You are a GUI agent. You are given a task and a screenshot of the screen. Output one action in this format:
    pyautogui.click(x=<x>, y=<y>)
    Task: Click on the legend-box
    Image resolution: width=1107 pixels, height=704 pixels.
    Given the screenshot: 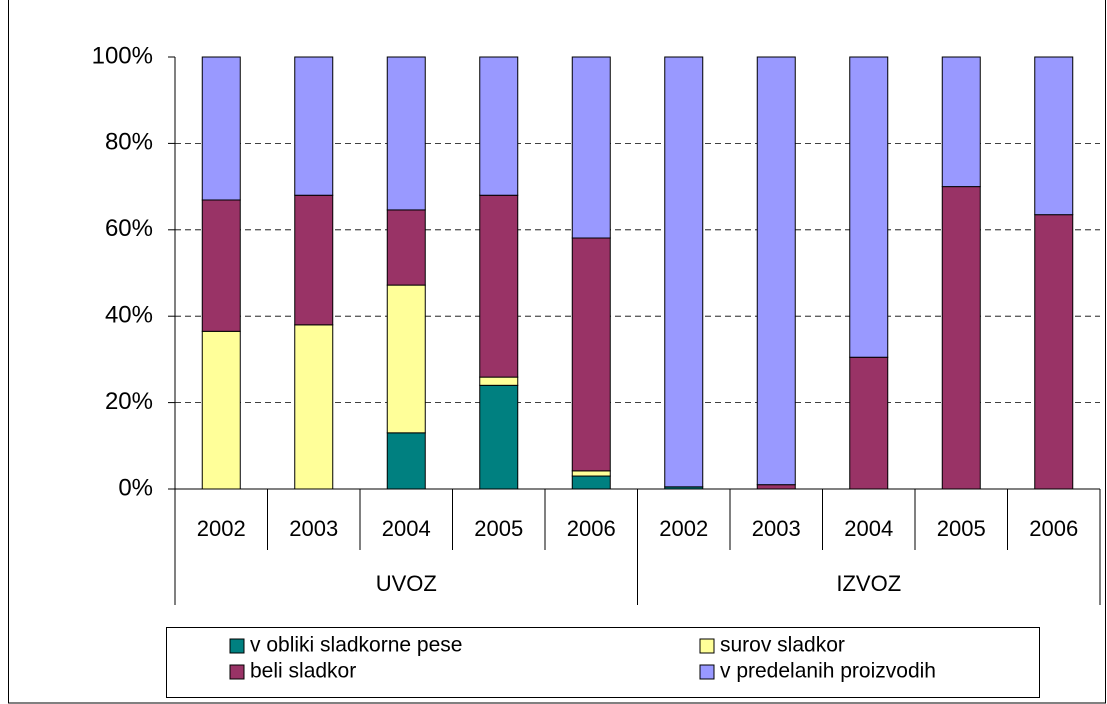 What is the action you would take?
    pyautogui.click(x=603, y=662)
    